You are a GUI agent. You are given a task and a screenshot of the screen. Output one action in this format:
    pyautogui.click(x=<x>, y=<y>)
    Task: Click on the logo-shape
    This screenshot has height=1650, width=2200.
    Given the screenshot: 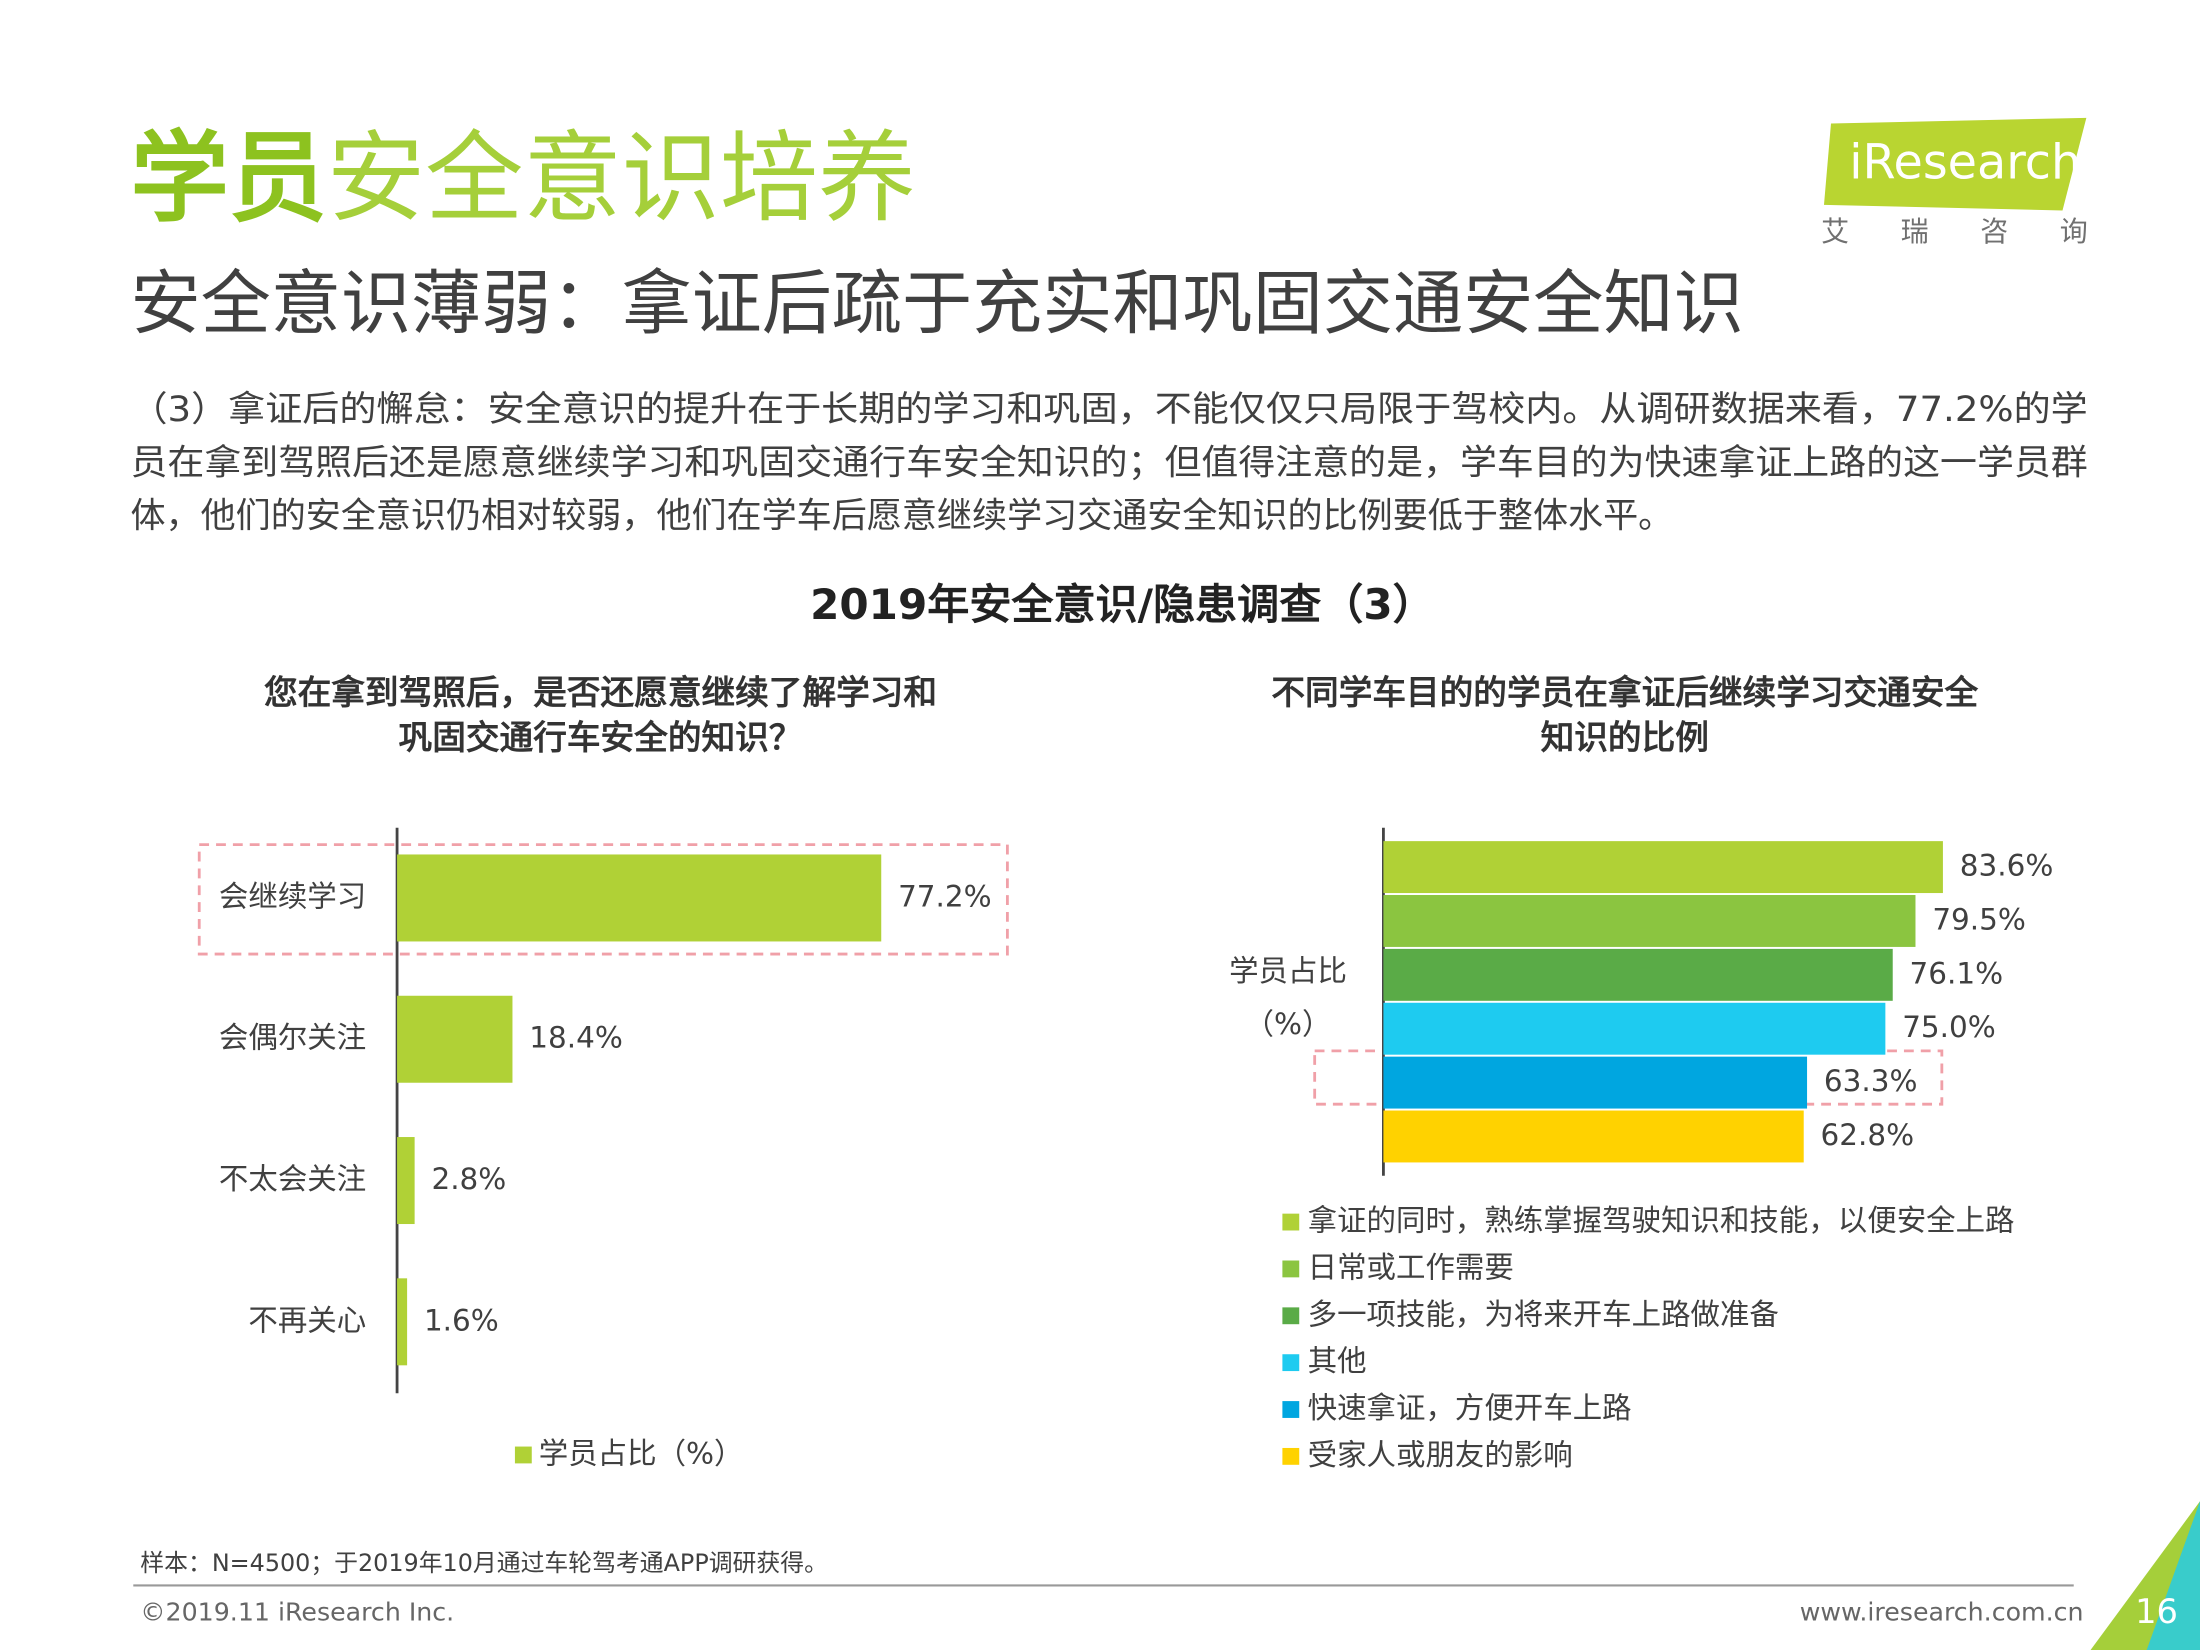 What is the action you would take?
    pyautogui.click(x=1955, y=164)
    